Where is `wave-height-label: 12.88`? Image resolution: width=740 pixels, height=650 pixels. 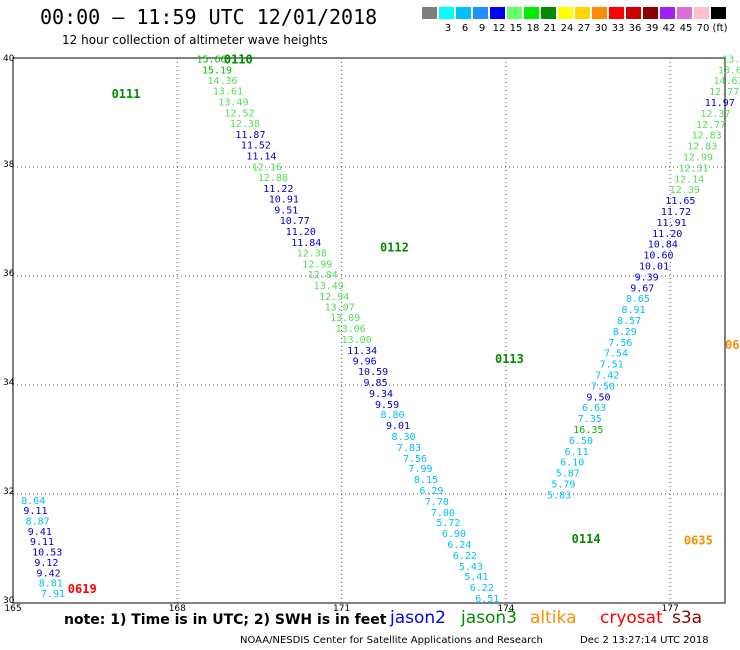 wave-height-label: 12.88 is located at coordinates (273, 178).